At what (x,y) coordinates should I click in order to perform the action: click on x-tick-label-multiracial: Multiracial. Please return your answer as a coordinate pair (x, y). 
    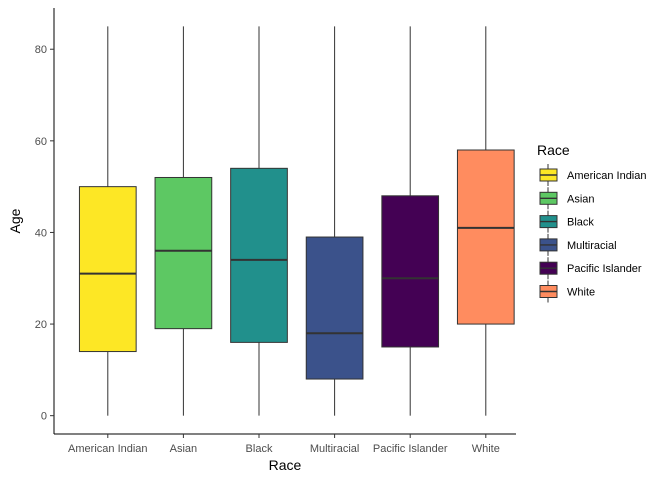
    Looking at the image, I should click on (335, 449).